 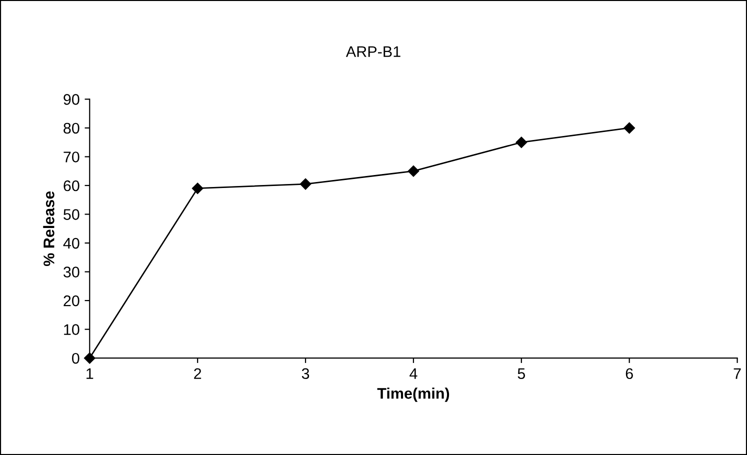 What do you see at coordinates (72, 128) in the screenshot?
I see `y-tick-label: 80` at bounding box center [72, 128].